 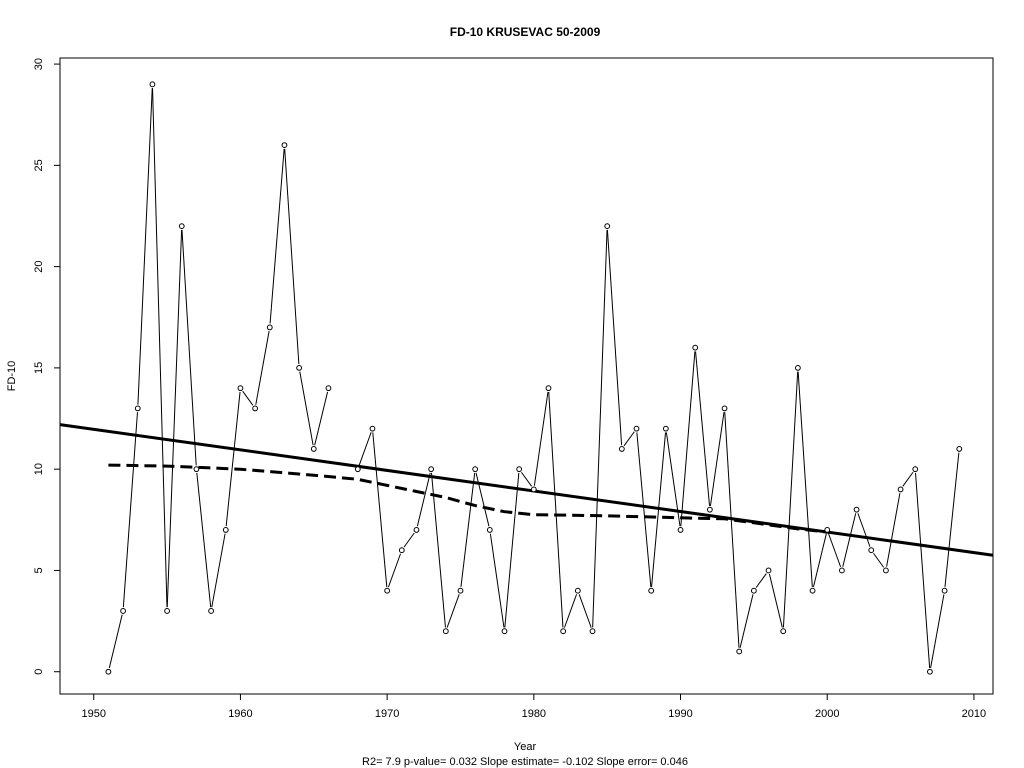 I want to click on data-point-1962, so click(x=269, y=327).